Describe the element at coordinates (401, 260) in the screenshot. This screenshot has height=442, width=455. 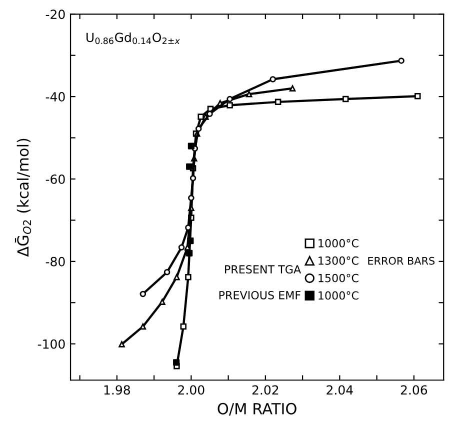
I see `annotation: ERROR BARS` at that location.